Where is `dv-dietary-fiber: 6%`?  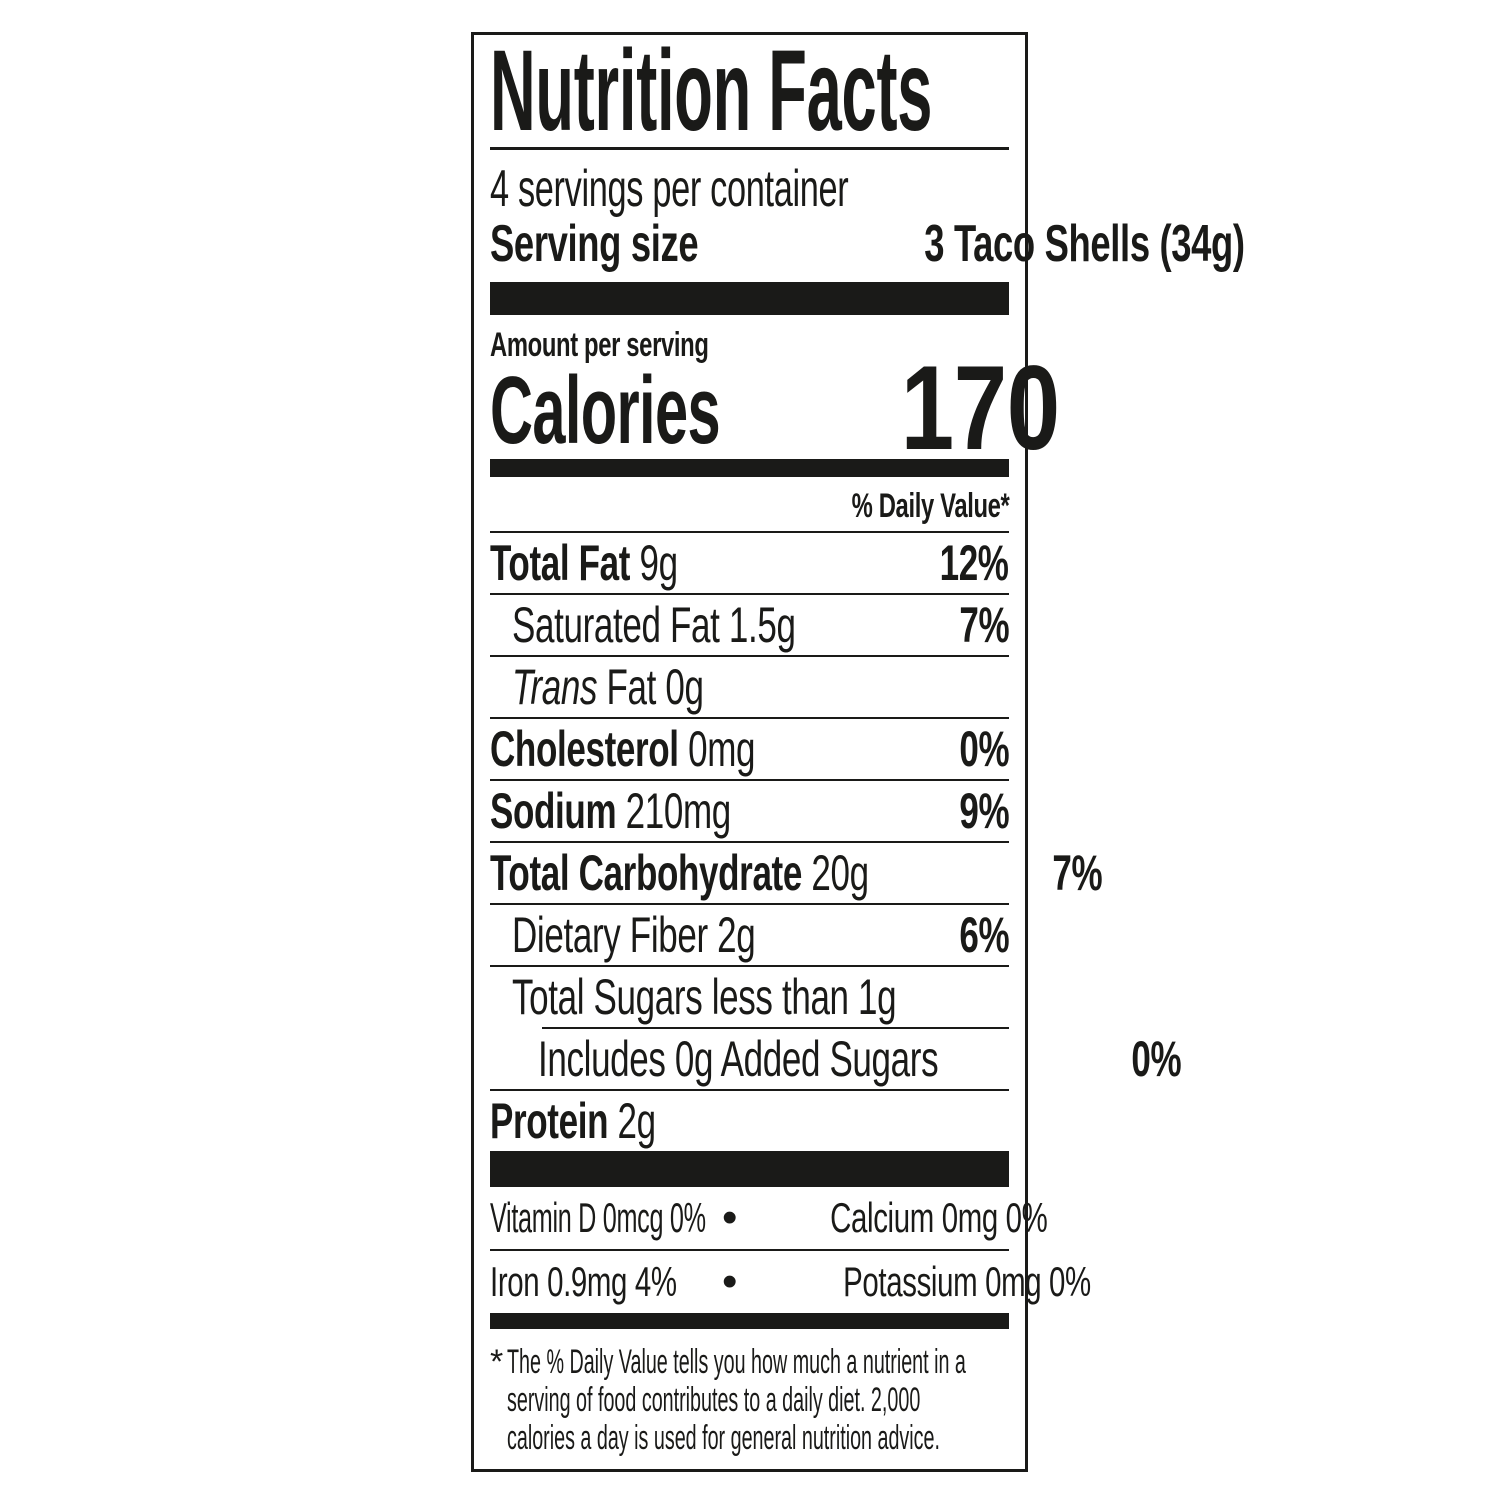
dv-dietary-fiber: 6% is located at coordinates (984, 935).